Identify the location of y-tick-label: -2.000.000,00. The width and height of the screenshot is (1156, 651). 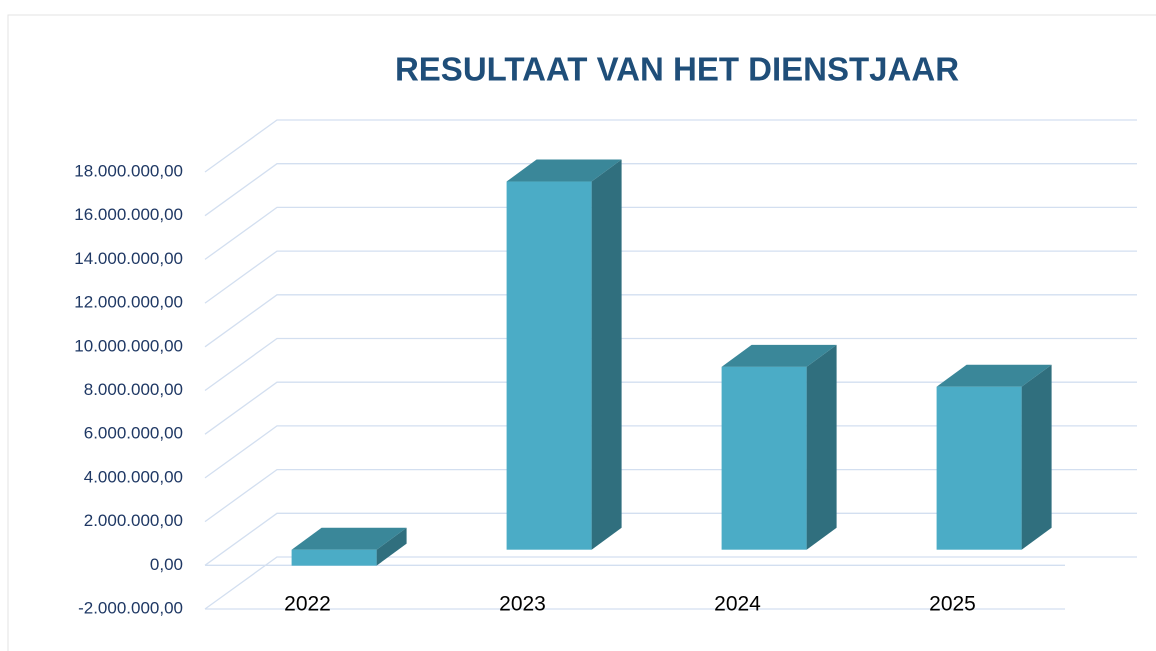
(130, 607).